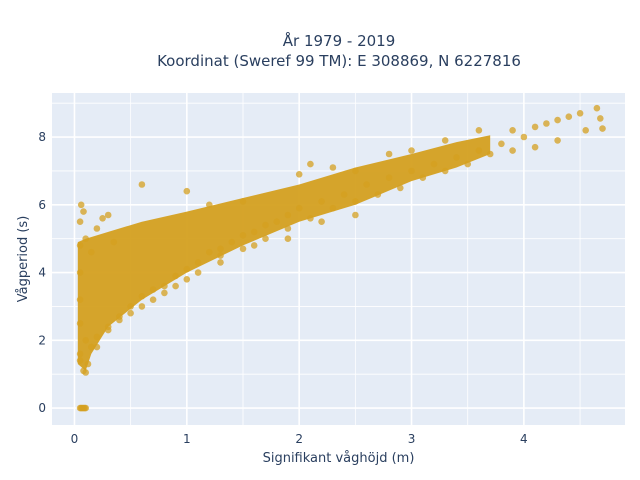 This screenshot has width=640, height=480. I want to click on y-axis-label: Vågperiod (s), so click(23, 259).